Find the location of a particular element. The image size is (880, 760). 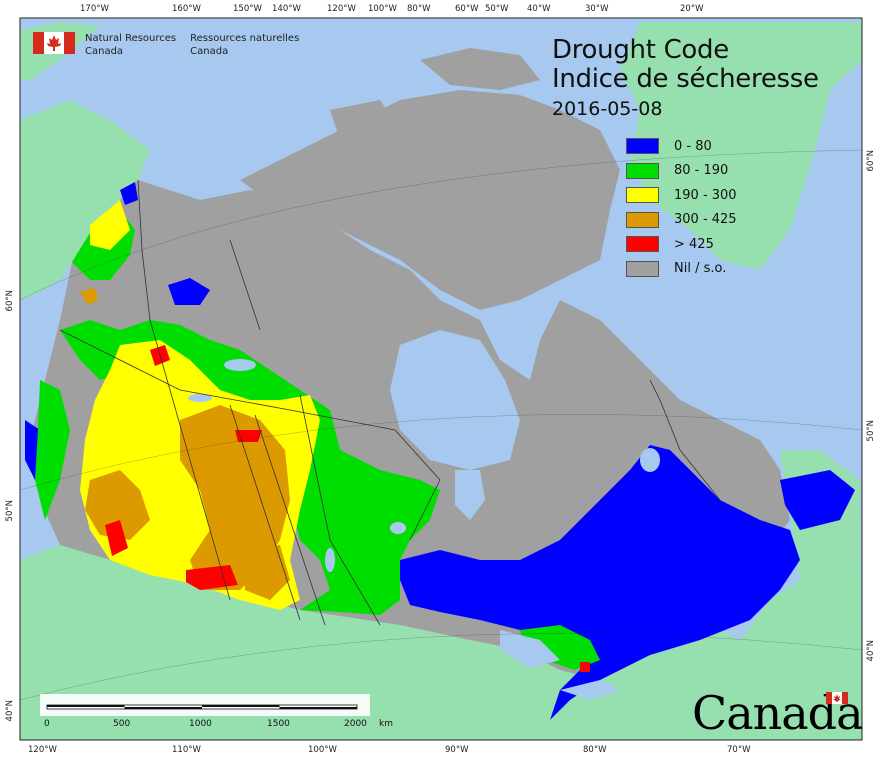

graticule-label: 20°W is located at coordinates (692, 9).